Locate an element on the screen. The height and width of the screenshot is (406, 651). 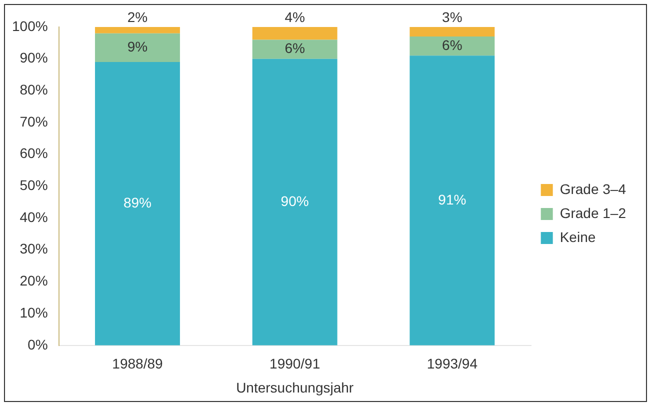
y-tick-label: 70% is located at coordinates (34, 121).